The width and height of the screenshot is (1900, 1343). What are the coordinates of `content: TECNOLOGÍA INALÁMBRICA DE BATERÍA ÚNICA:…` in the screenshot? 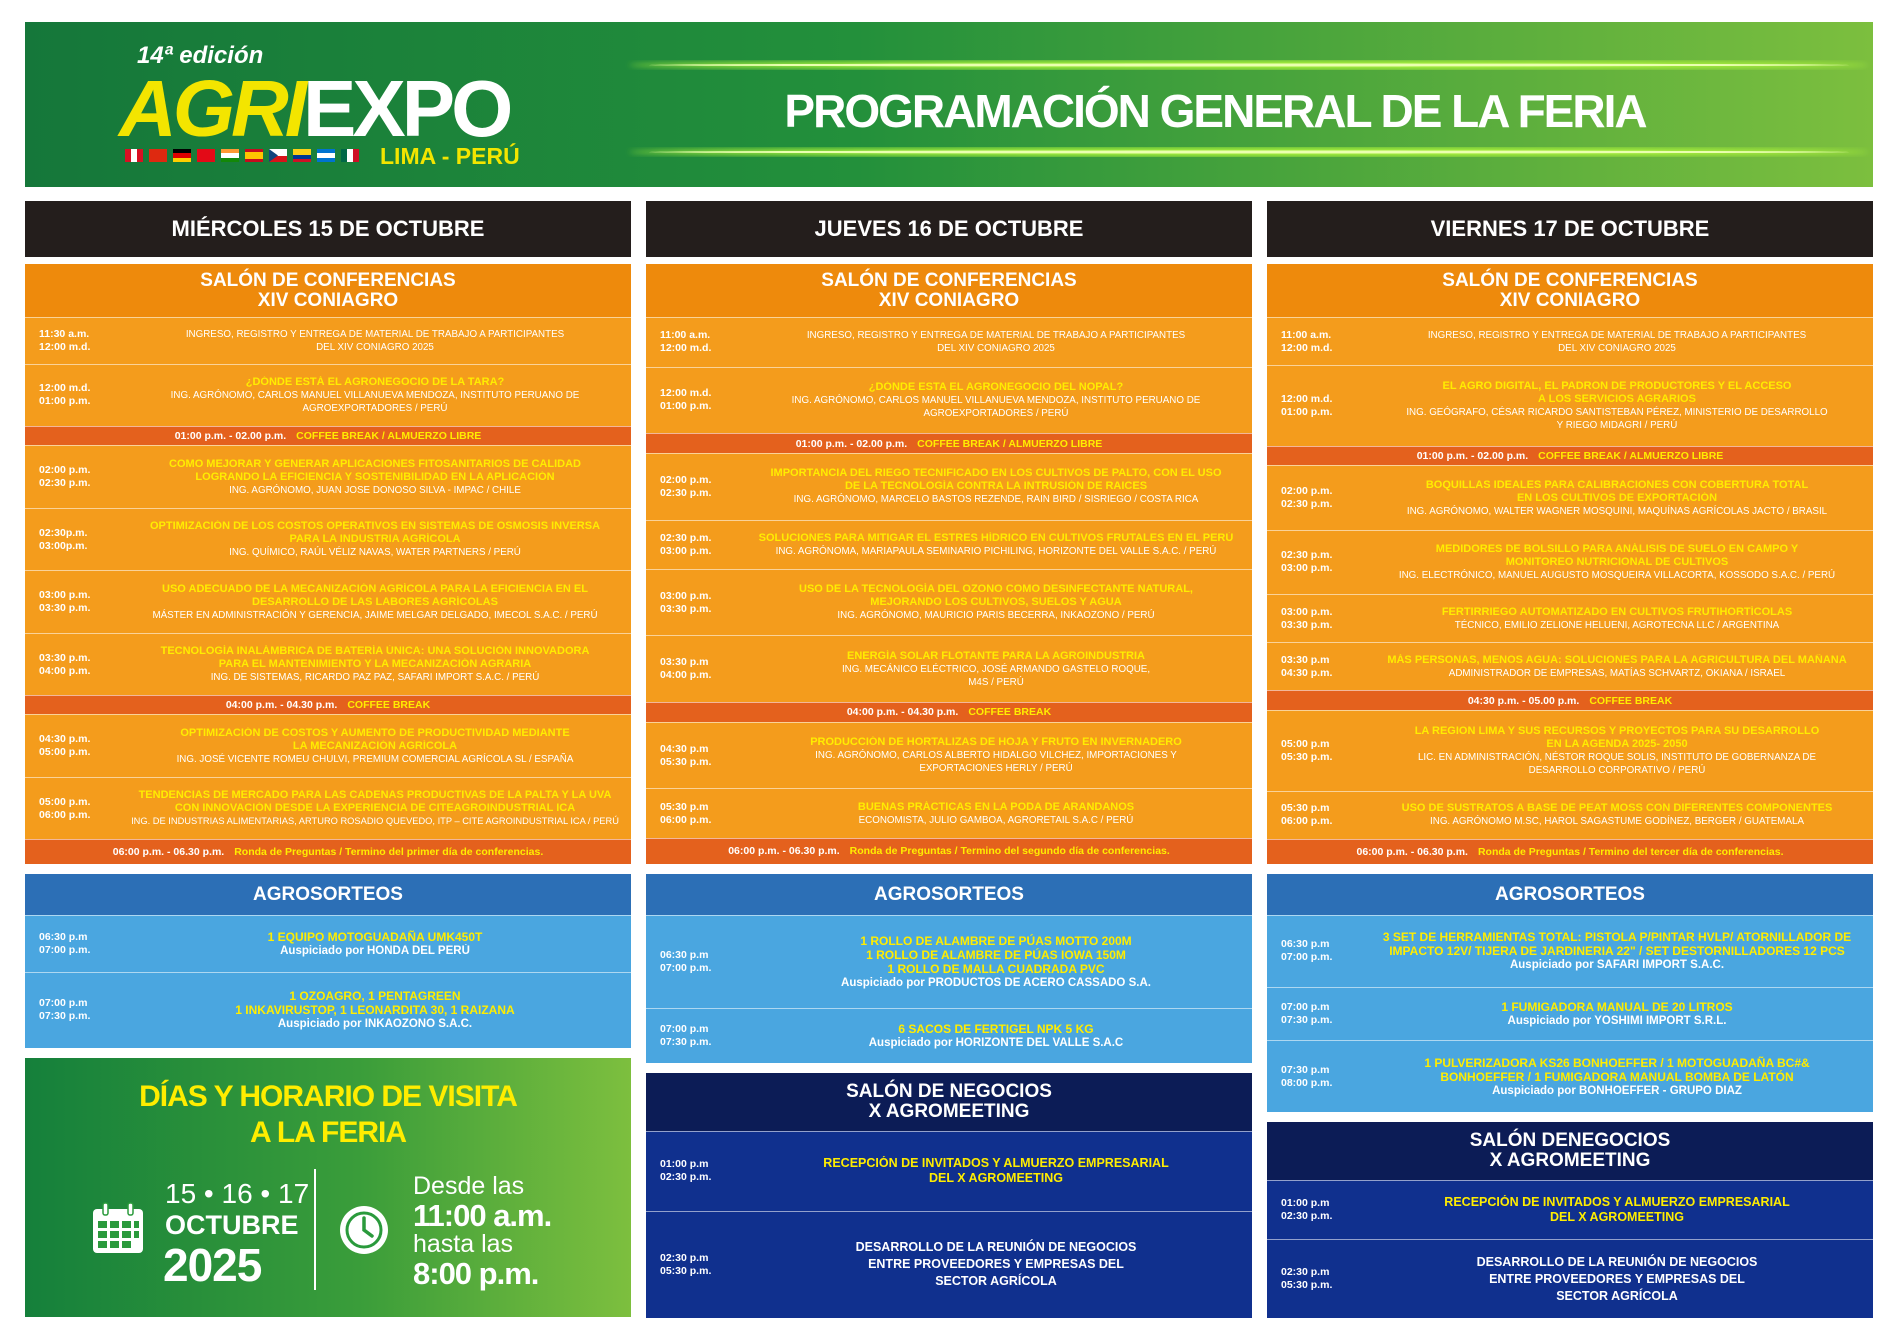 It's located at (381, 664).